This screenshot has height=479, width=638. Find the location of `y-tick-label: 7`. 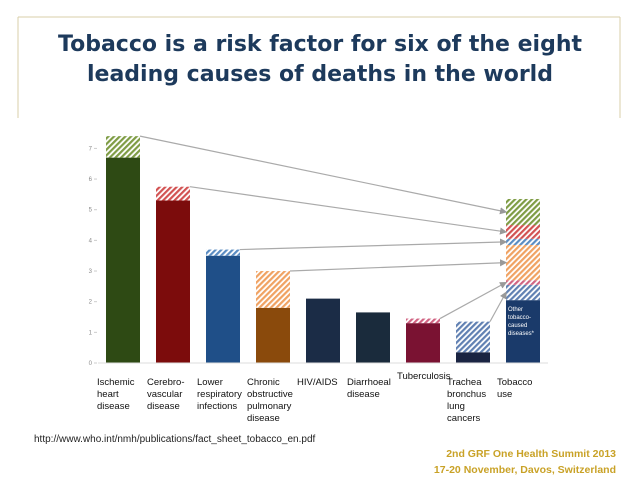

y-tick-label: 7 is located at coordinates (91, 149).